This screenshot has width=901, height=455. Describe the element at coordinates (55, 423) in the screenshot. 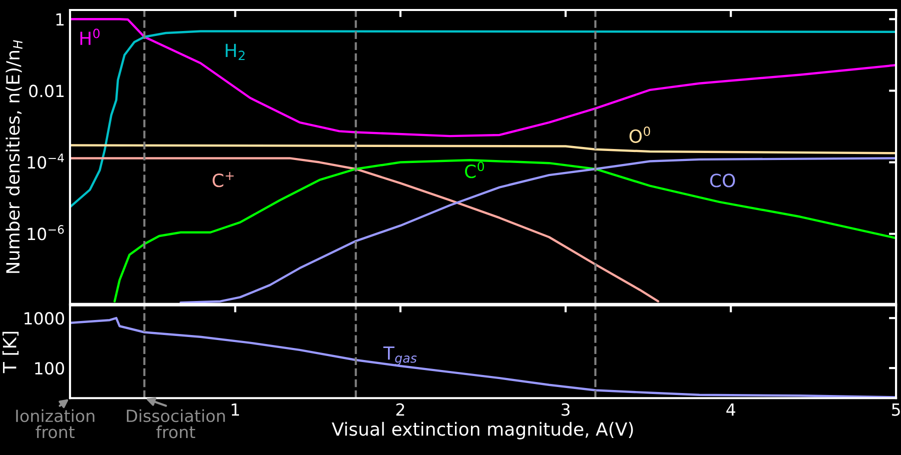

I see `text: Ionization front` at that location.